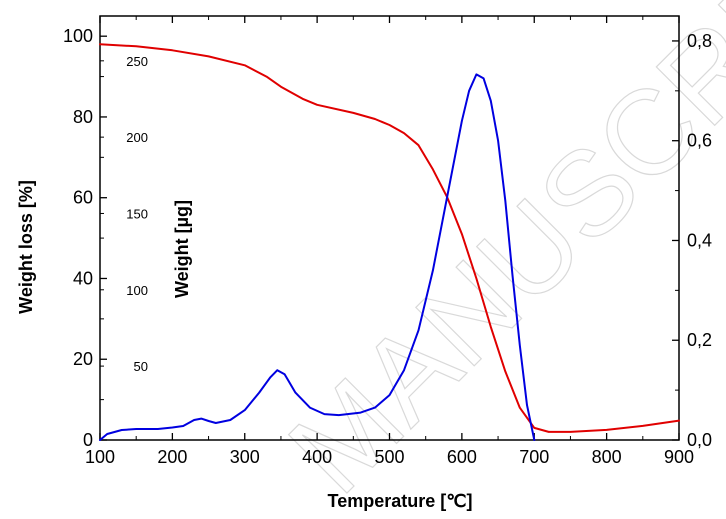  I want to click on x-tick-label: 700, so click(534, 457).